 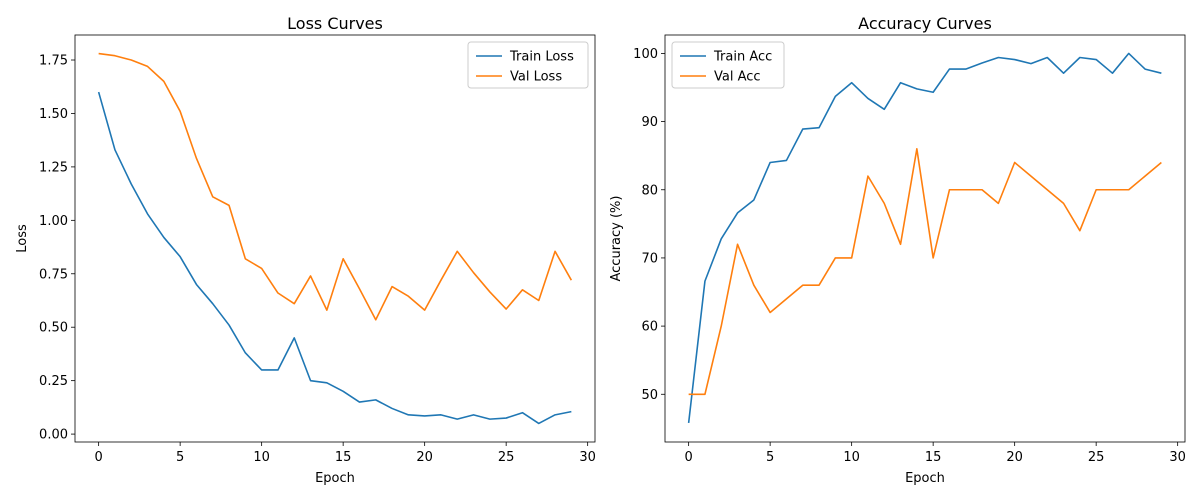 I want to click on y-tick-label: 1.75, so click(x=53, y=61).